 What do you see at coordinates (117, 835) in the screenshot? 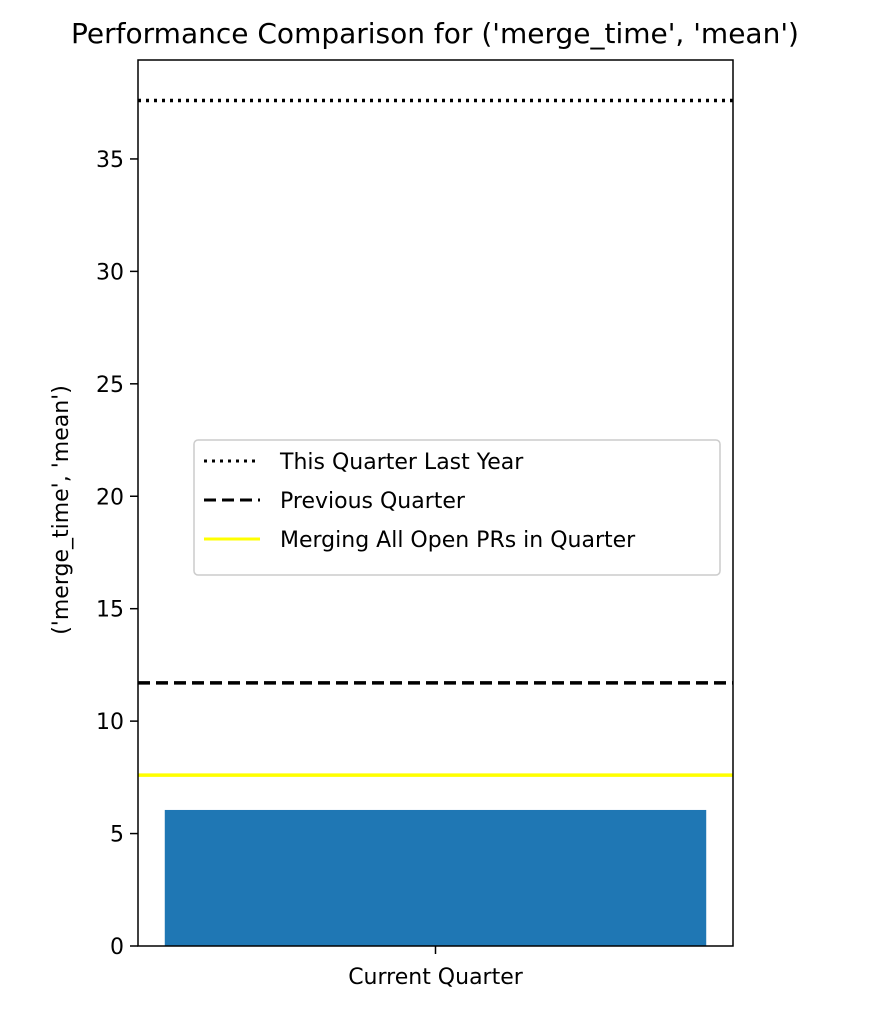
I see `y-tick-label-5: 5` at bounding box center [117, 835].